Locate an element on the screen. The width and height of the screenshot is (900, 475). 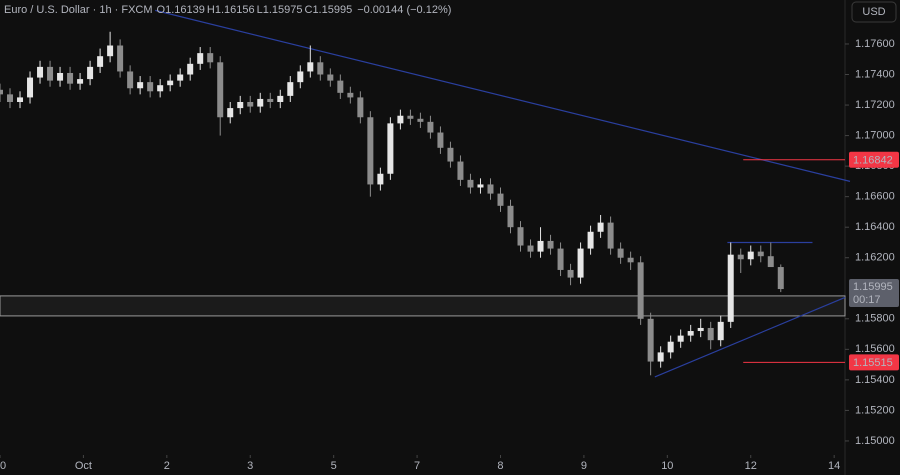
currency: USD is located at coordinates (873, 12).